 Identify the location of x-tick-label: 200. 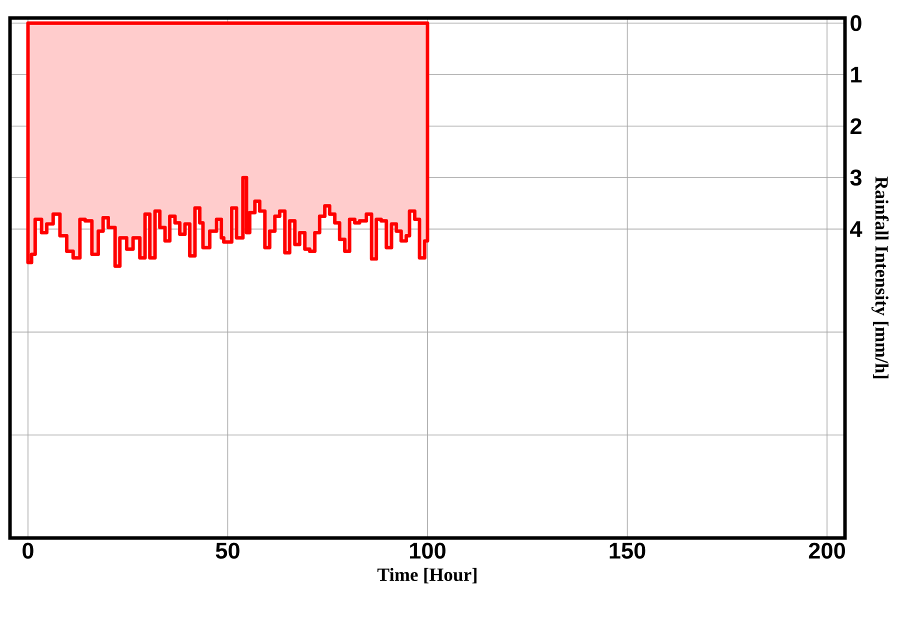
(826, 550).